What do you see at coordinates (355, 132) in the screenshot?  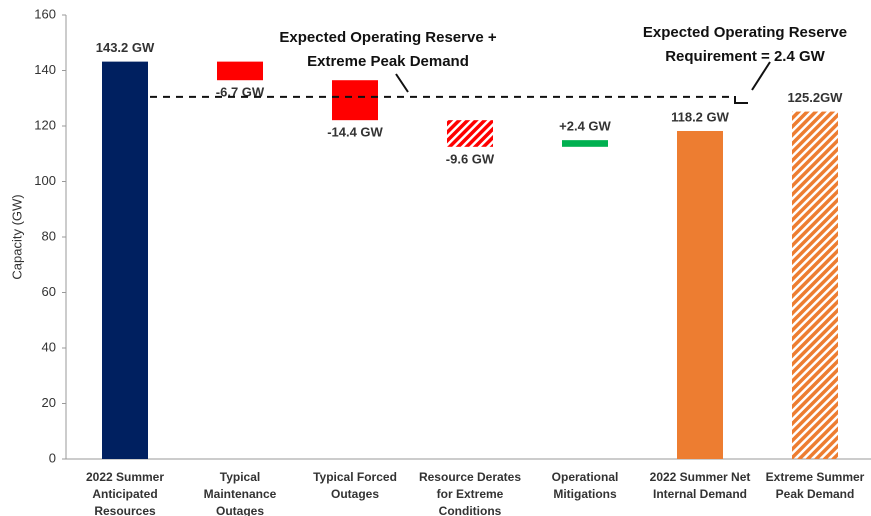 I see `data-label: -14.4 GW` at bounding box center [355, 132].